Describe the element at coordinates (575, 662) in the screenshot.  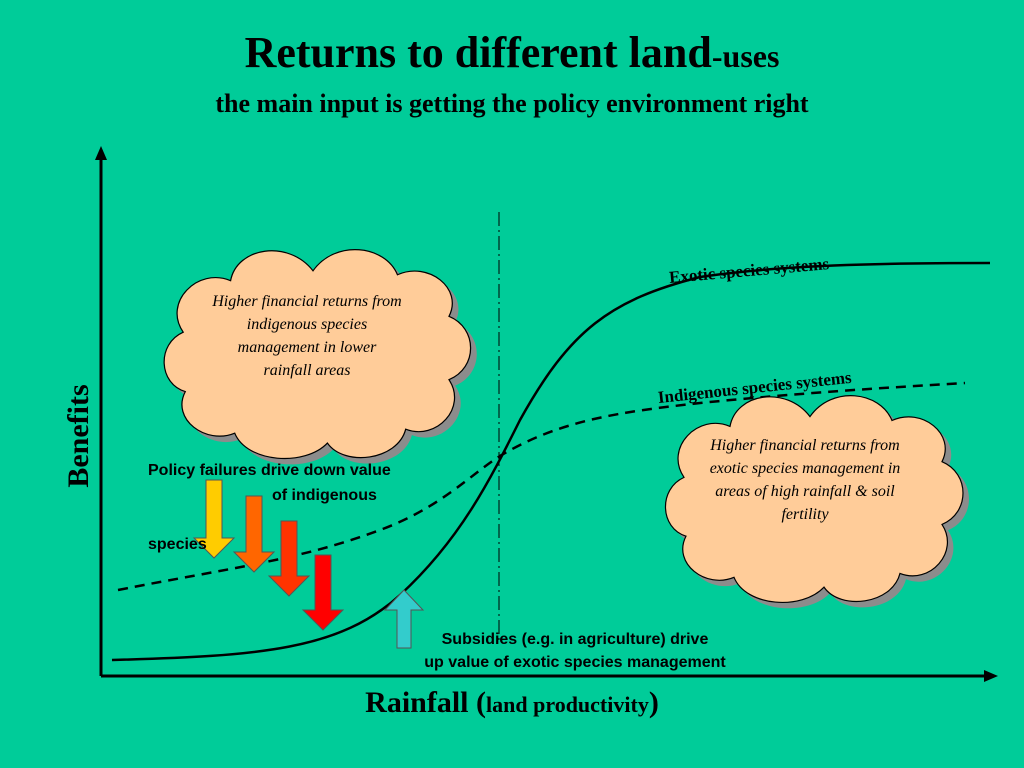
I see `subsidy-note-line2: up value of exotic species management` at that location.